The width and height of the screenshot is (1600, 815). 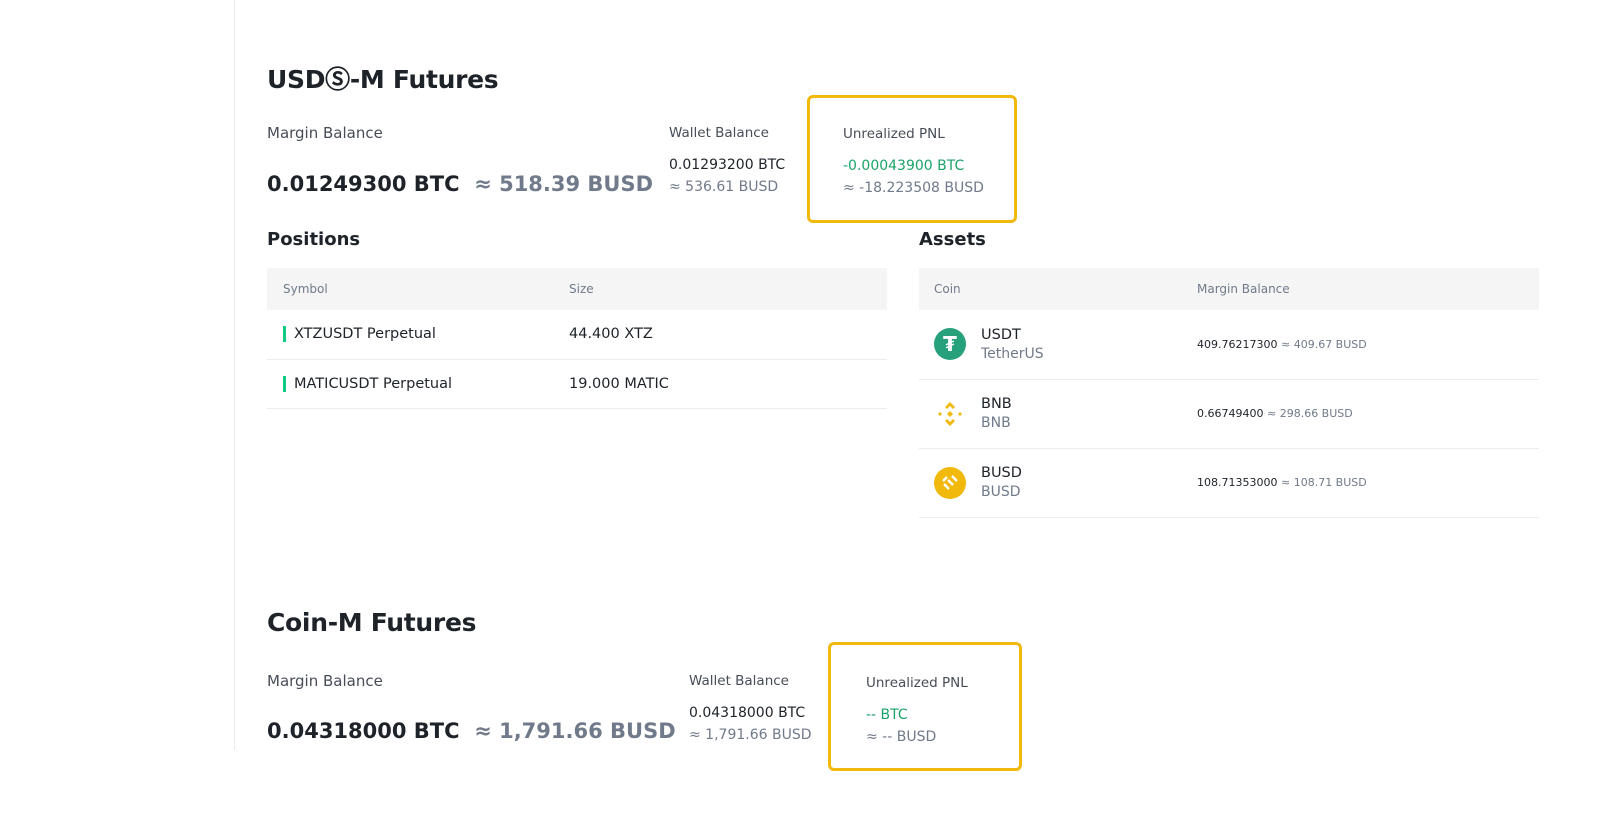 What do you see at coordinates (887, 715) in the screenshot?
I see `pnl-btc: -- BTC` at bounding box center [887, 715].